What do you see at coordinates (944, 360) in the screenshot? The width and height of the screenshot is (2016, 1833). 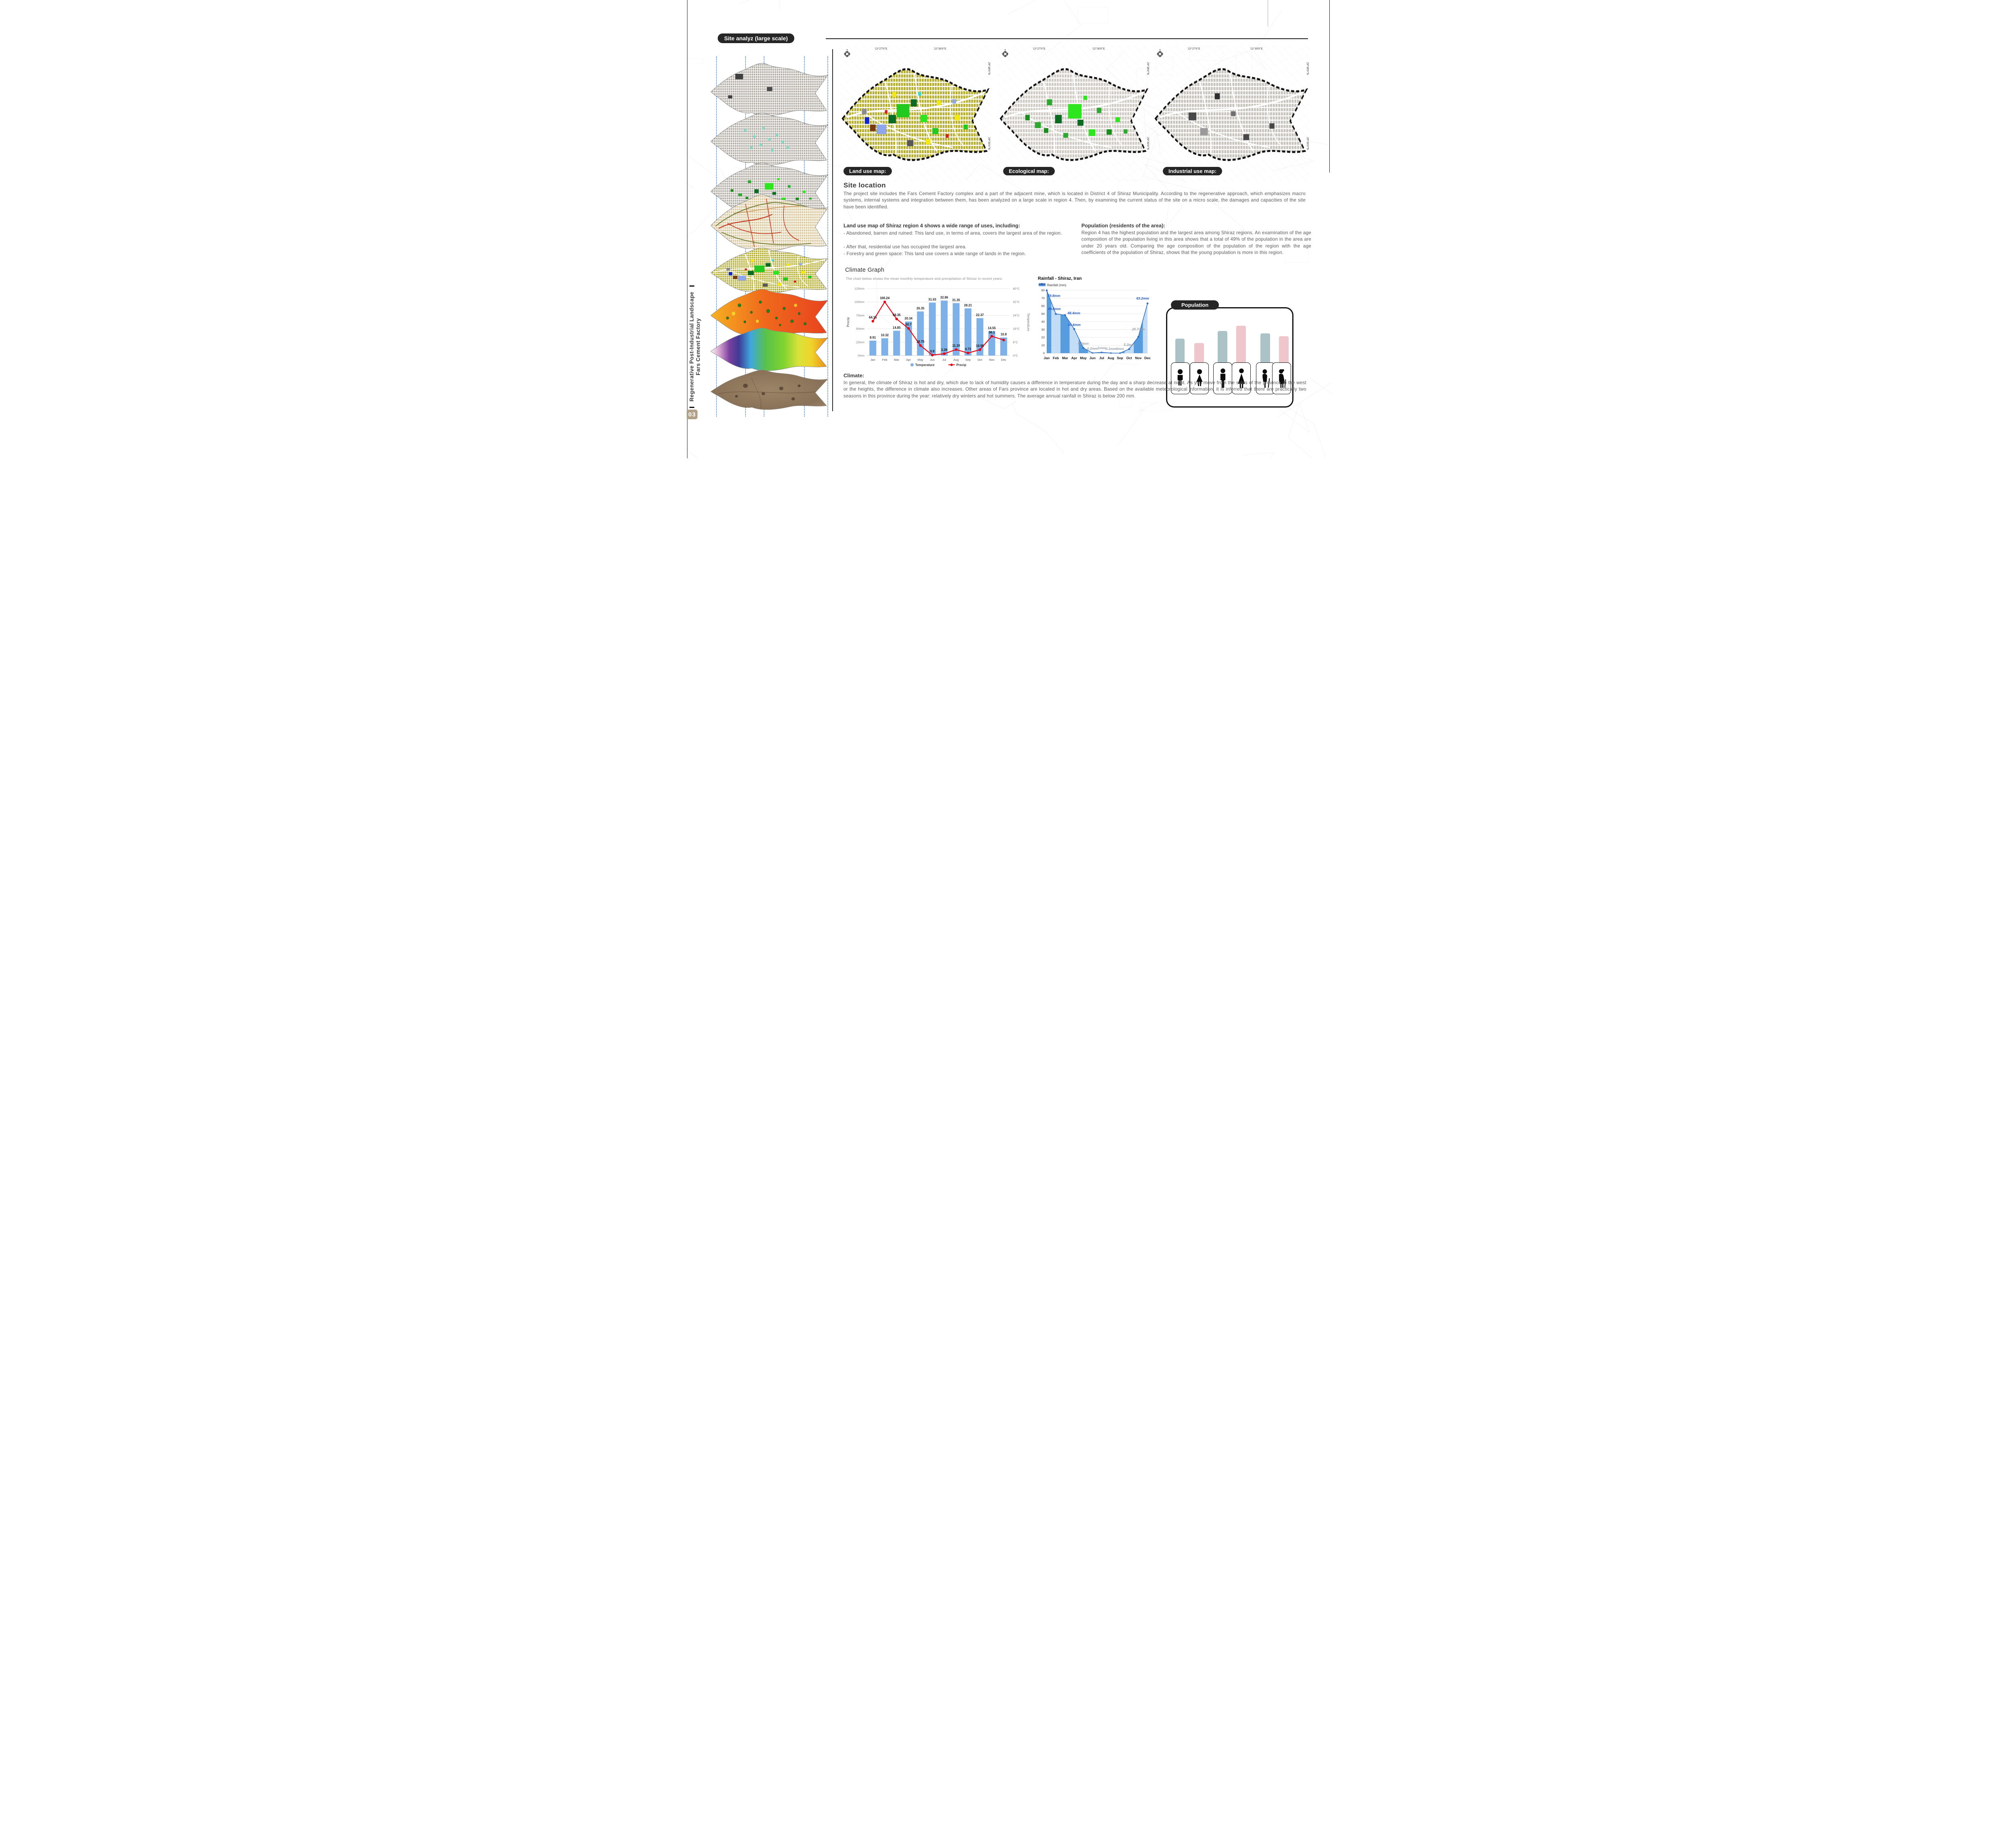 I see `svg-text: Jul` at bounding box center [944, 360].